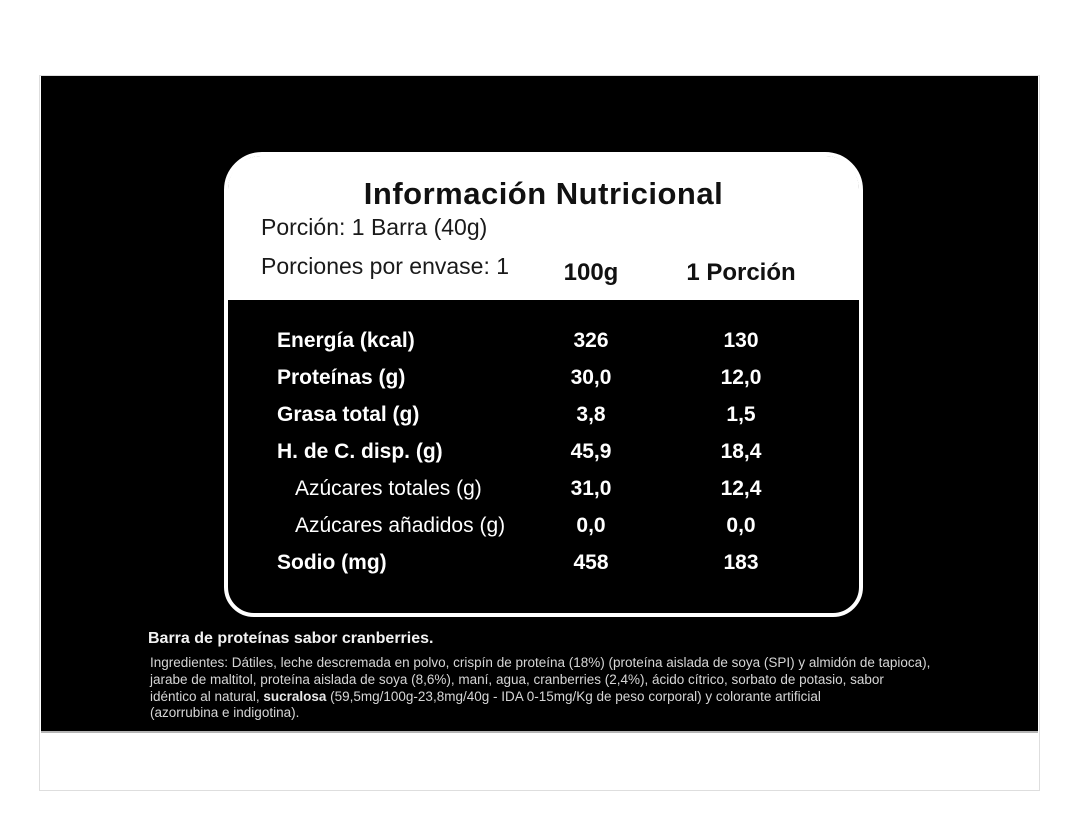 The height and width of the screenshot is (819, 1080). Describe the element at coordinates (591, 272) in the screenshot. I see `column-header-100g: 100g` at that location.